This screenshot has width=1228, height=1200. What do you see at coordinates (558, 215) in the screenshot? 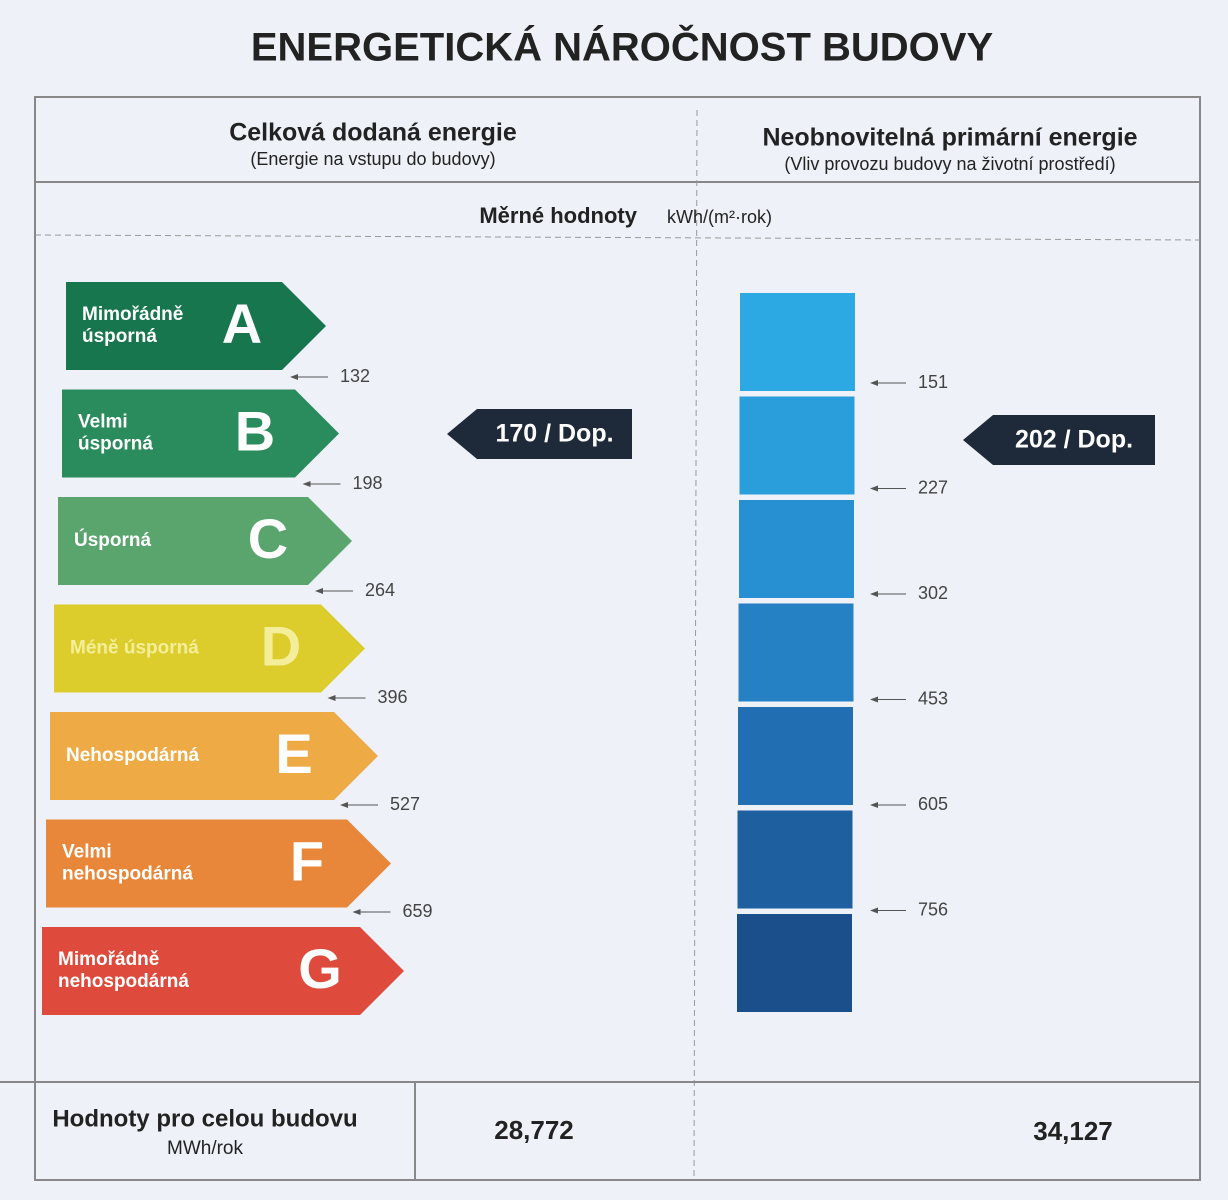
I see `units-label: Měrné hodnoty` at bounding box center [558, 215].